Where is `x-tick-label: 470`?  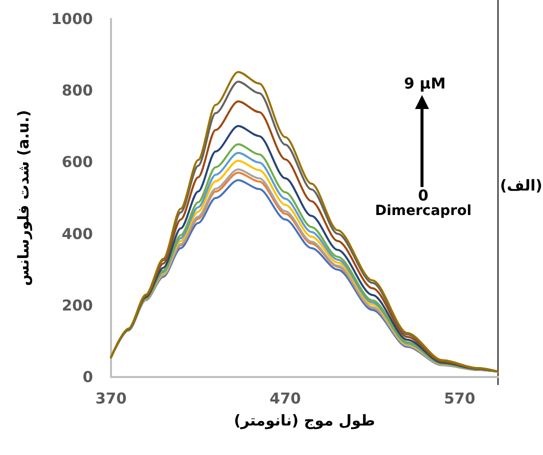 x-tick-label: 470 is located at coordinates (285, 399).